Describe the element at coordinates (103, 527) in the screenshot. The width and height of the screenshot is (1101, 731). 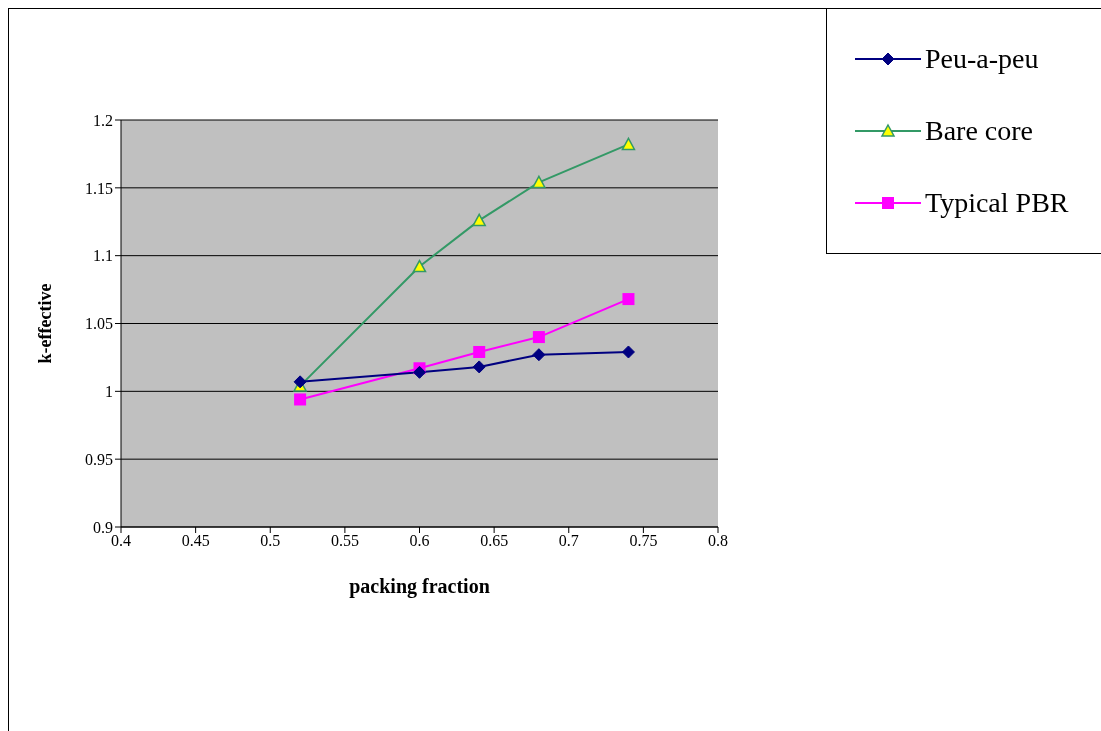
I see `y-tick-label: 0.9` at that location.